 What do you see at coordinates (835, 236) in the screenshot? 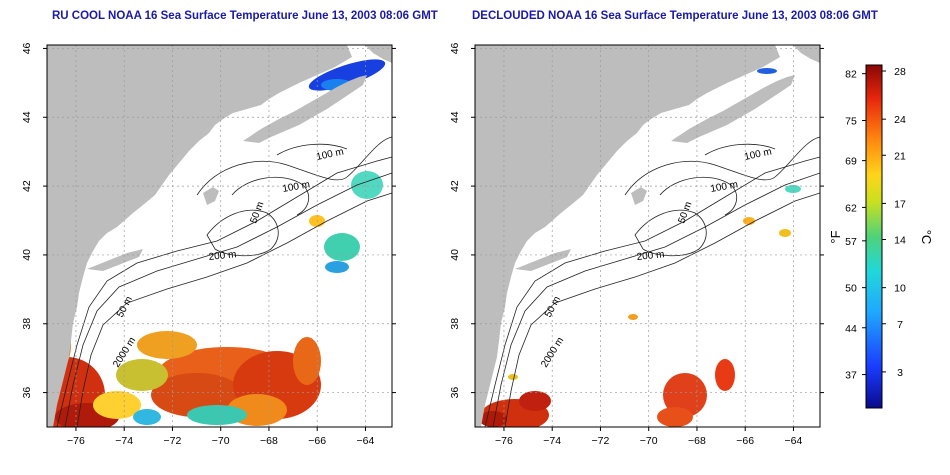
I see `fahrenheit-label: °F` at bounding box center [835, 236].